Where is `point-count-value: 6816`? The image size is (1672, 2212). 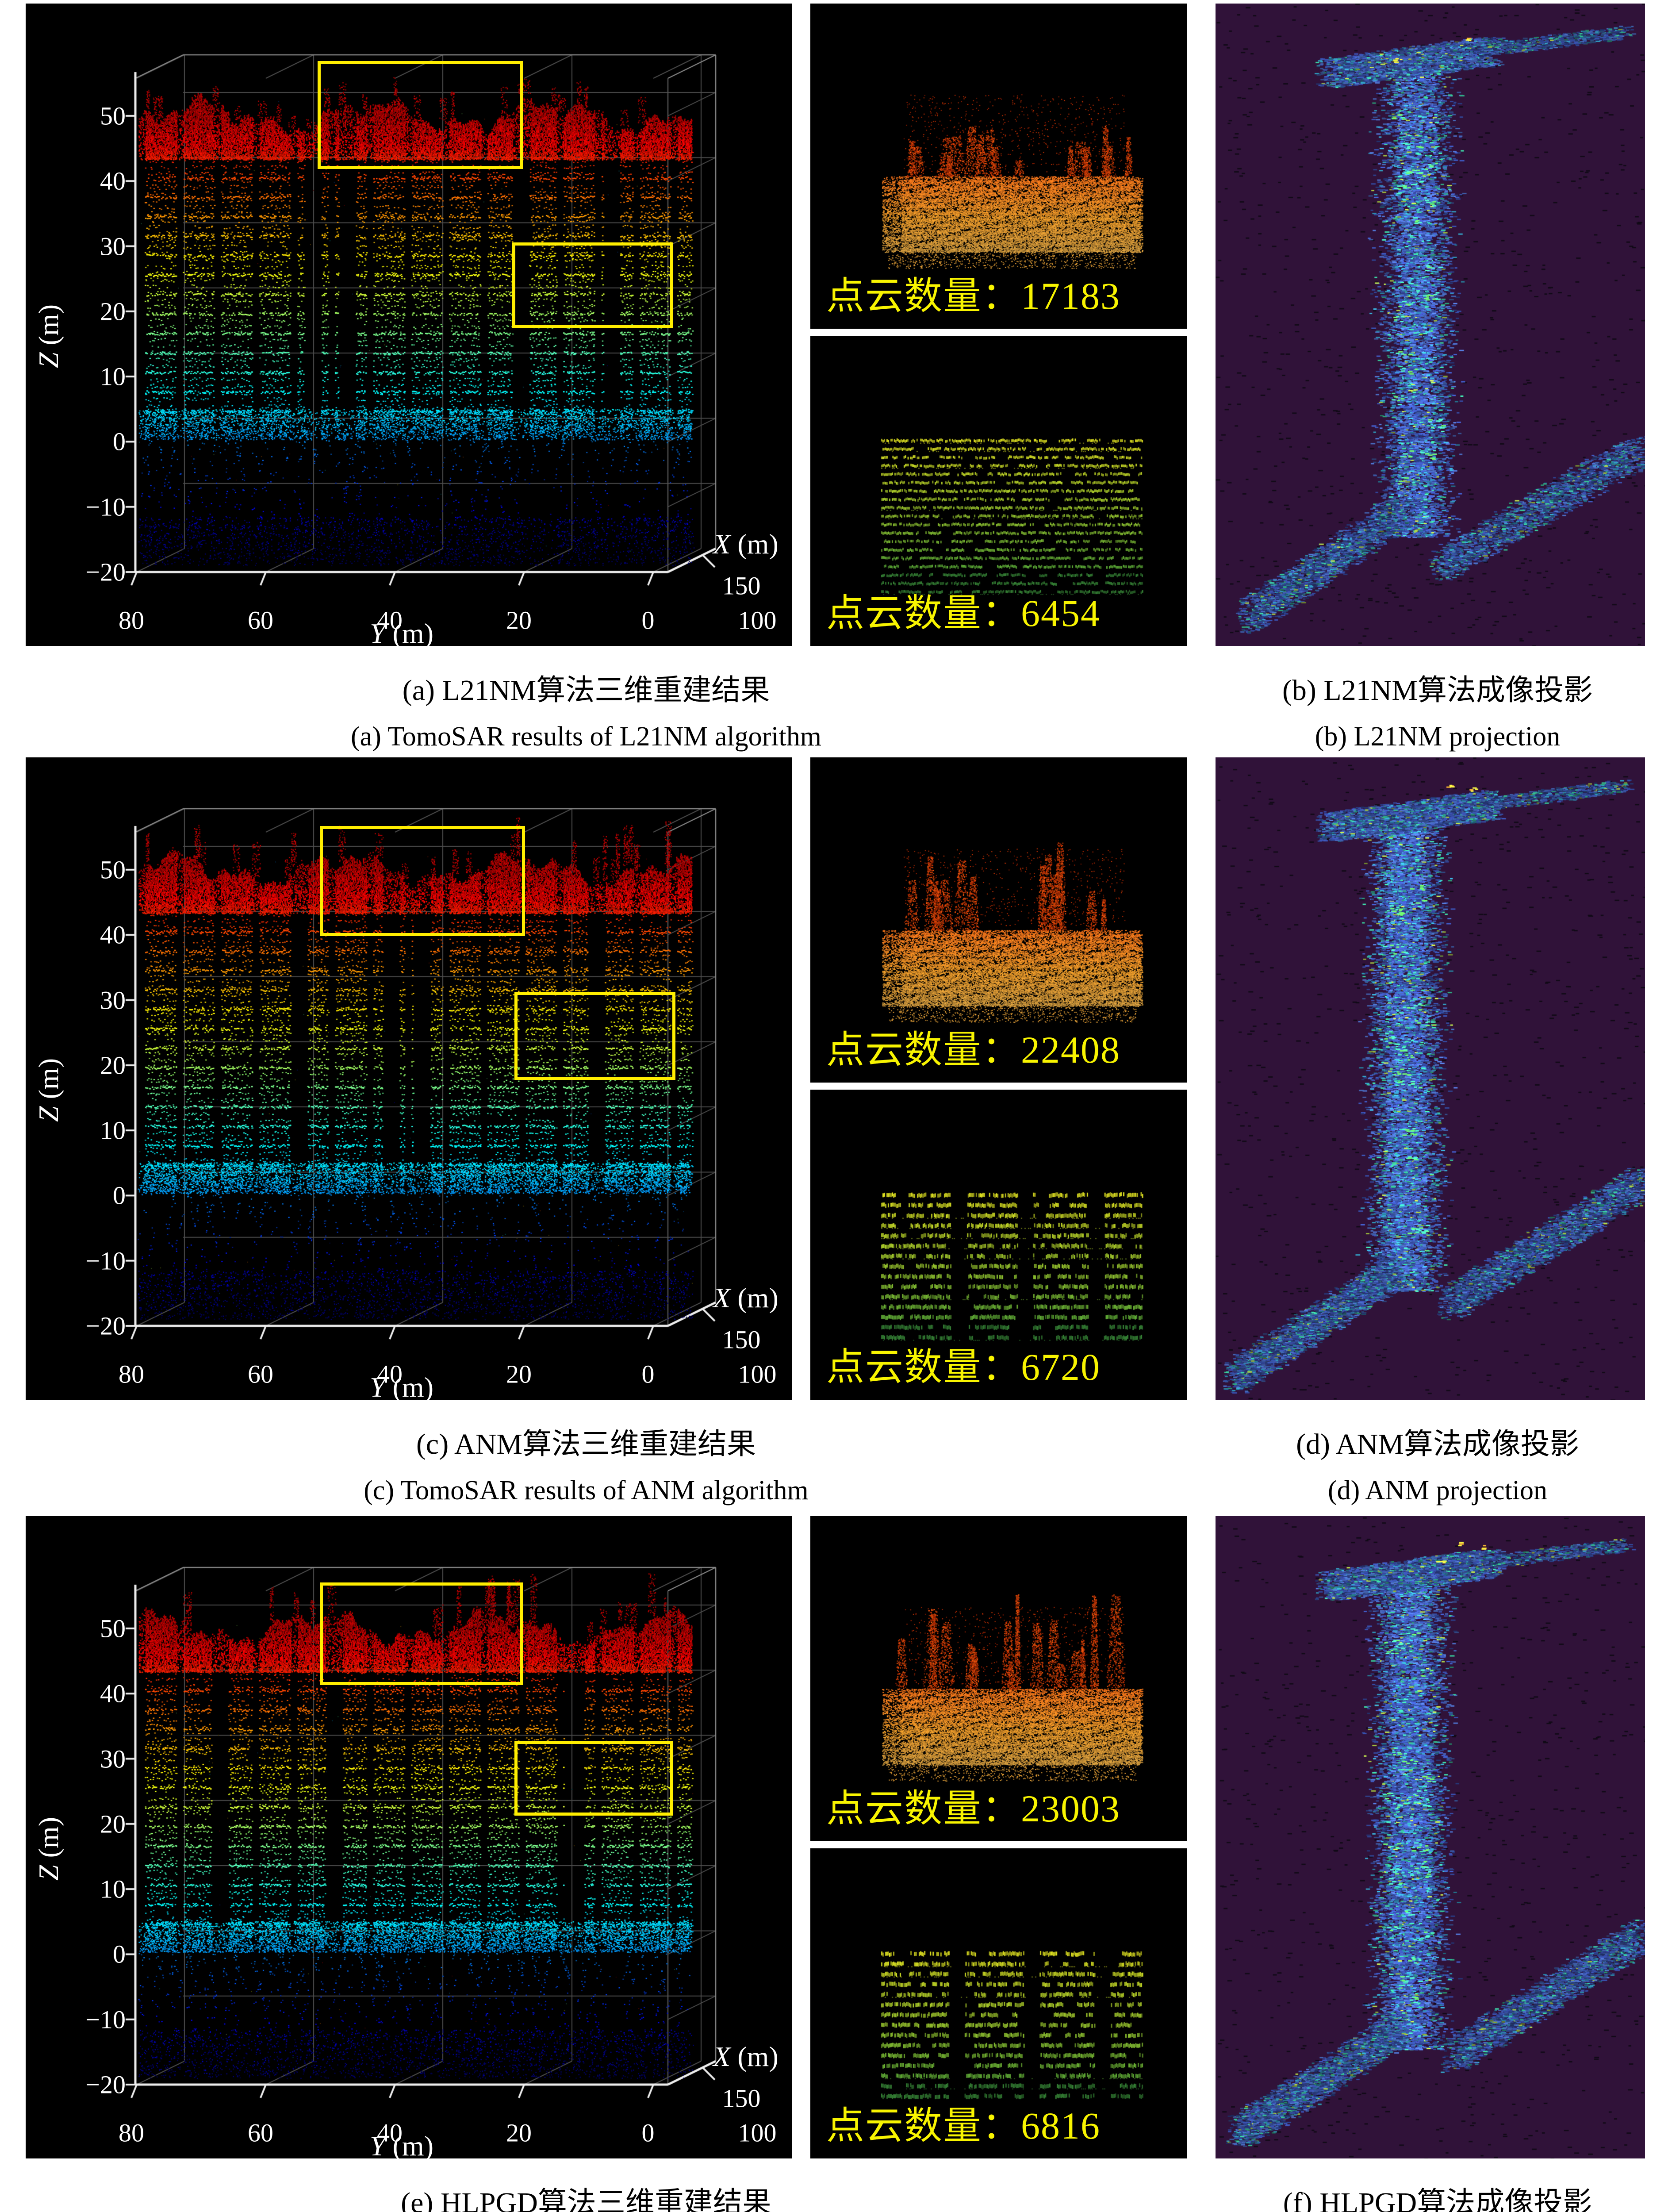 point-count-value: 6816 is located at coordinates (1061, 2125).